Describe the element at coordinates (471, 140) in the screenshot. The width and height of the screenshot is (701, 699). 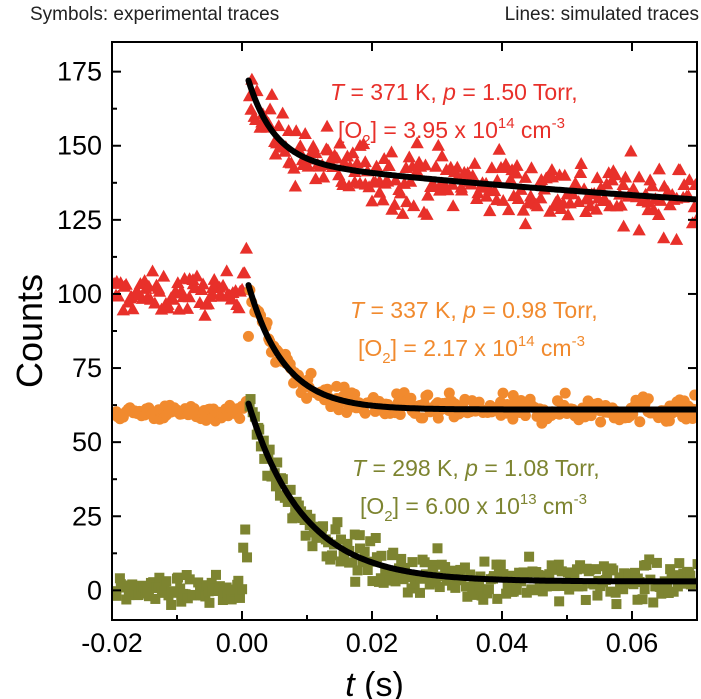
I see `series-1-fit-line` at that location.